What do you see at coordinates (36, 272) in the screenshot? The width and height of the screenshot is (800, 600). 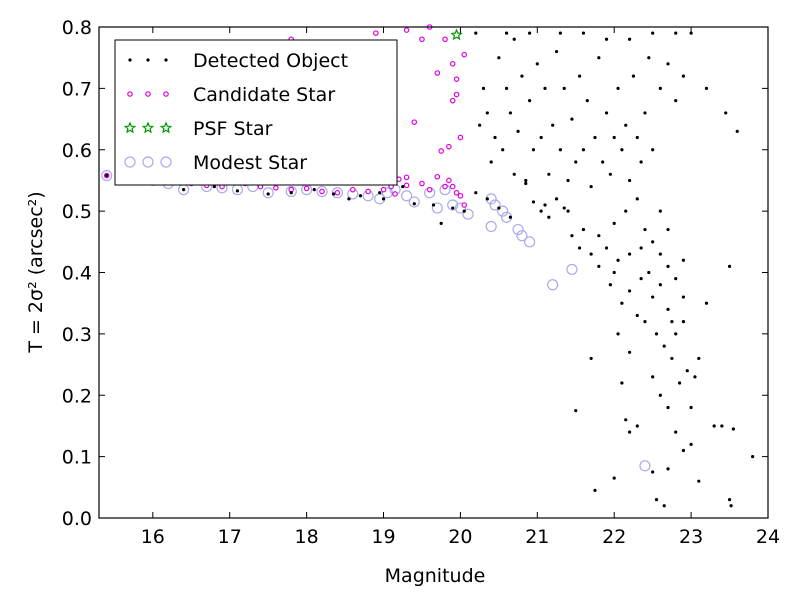 I see `y-axis-label: T = 2σ² (arcsec²)` at bounding box center [36, 272].